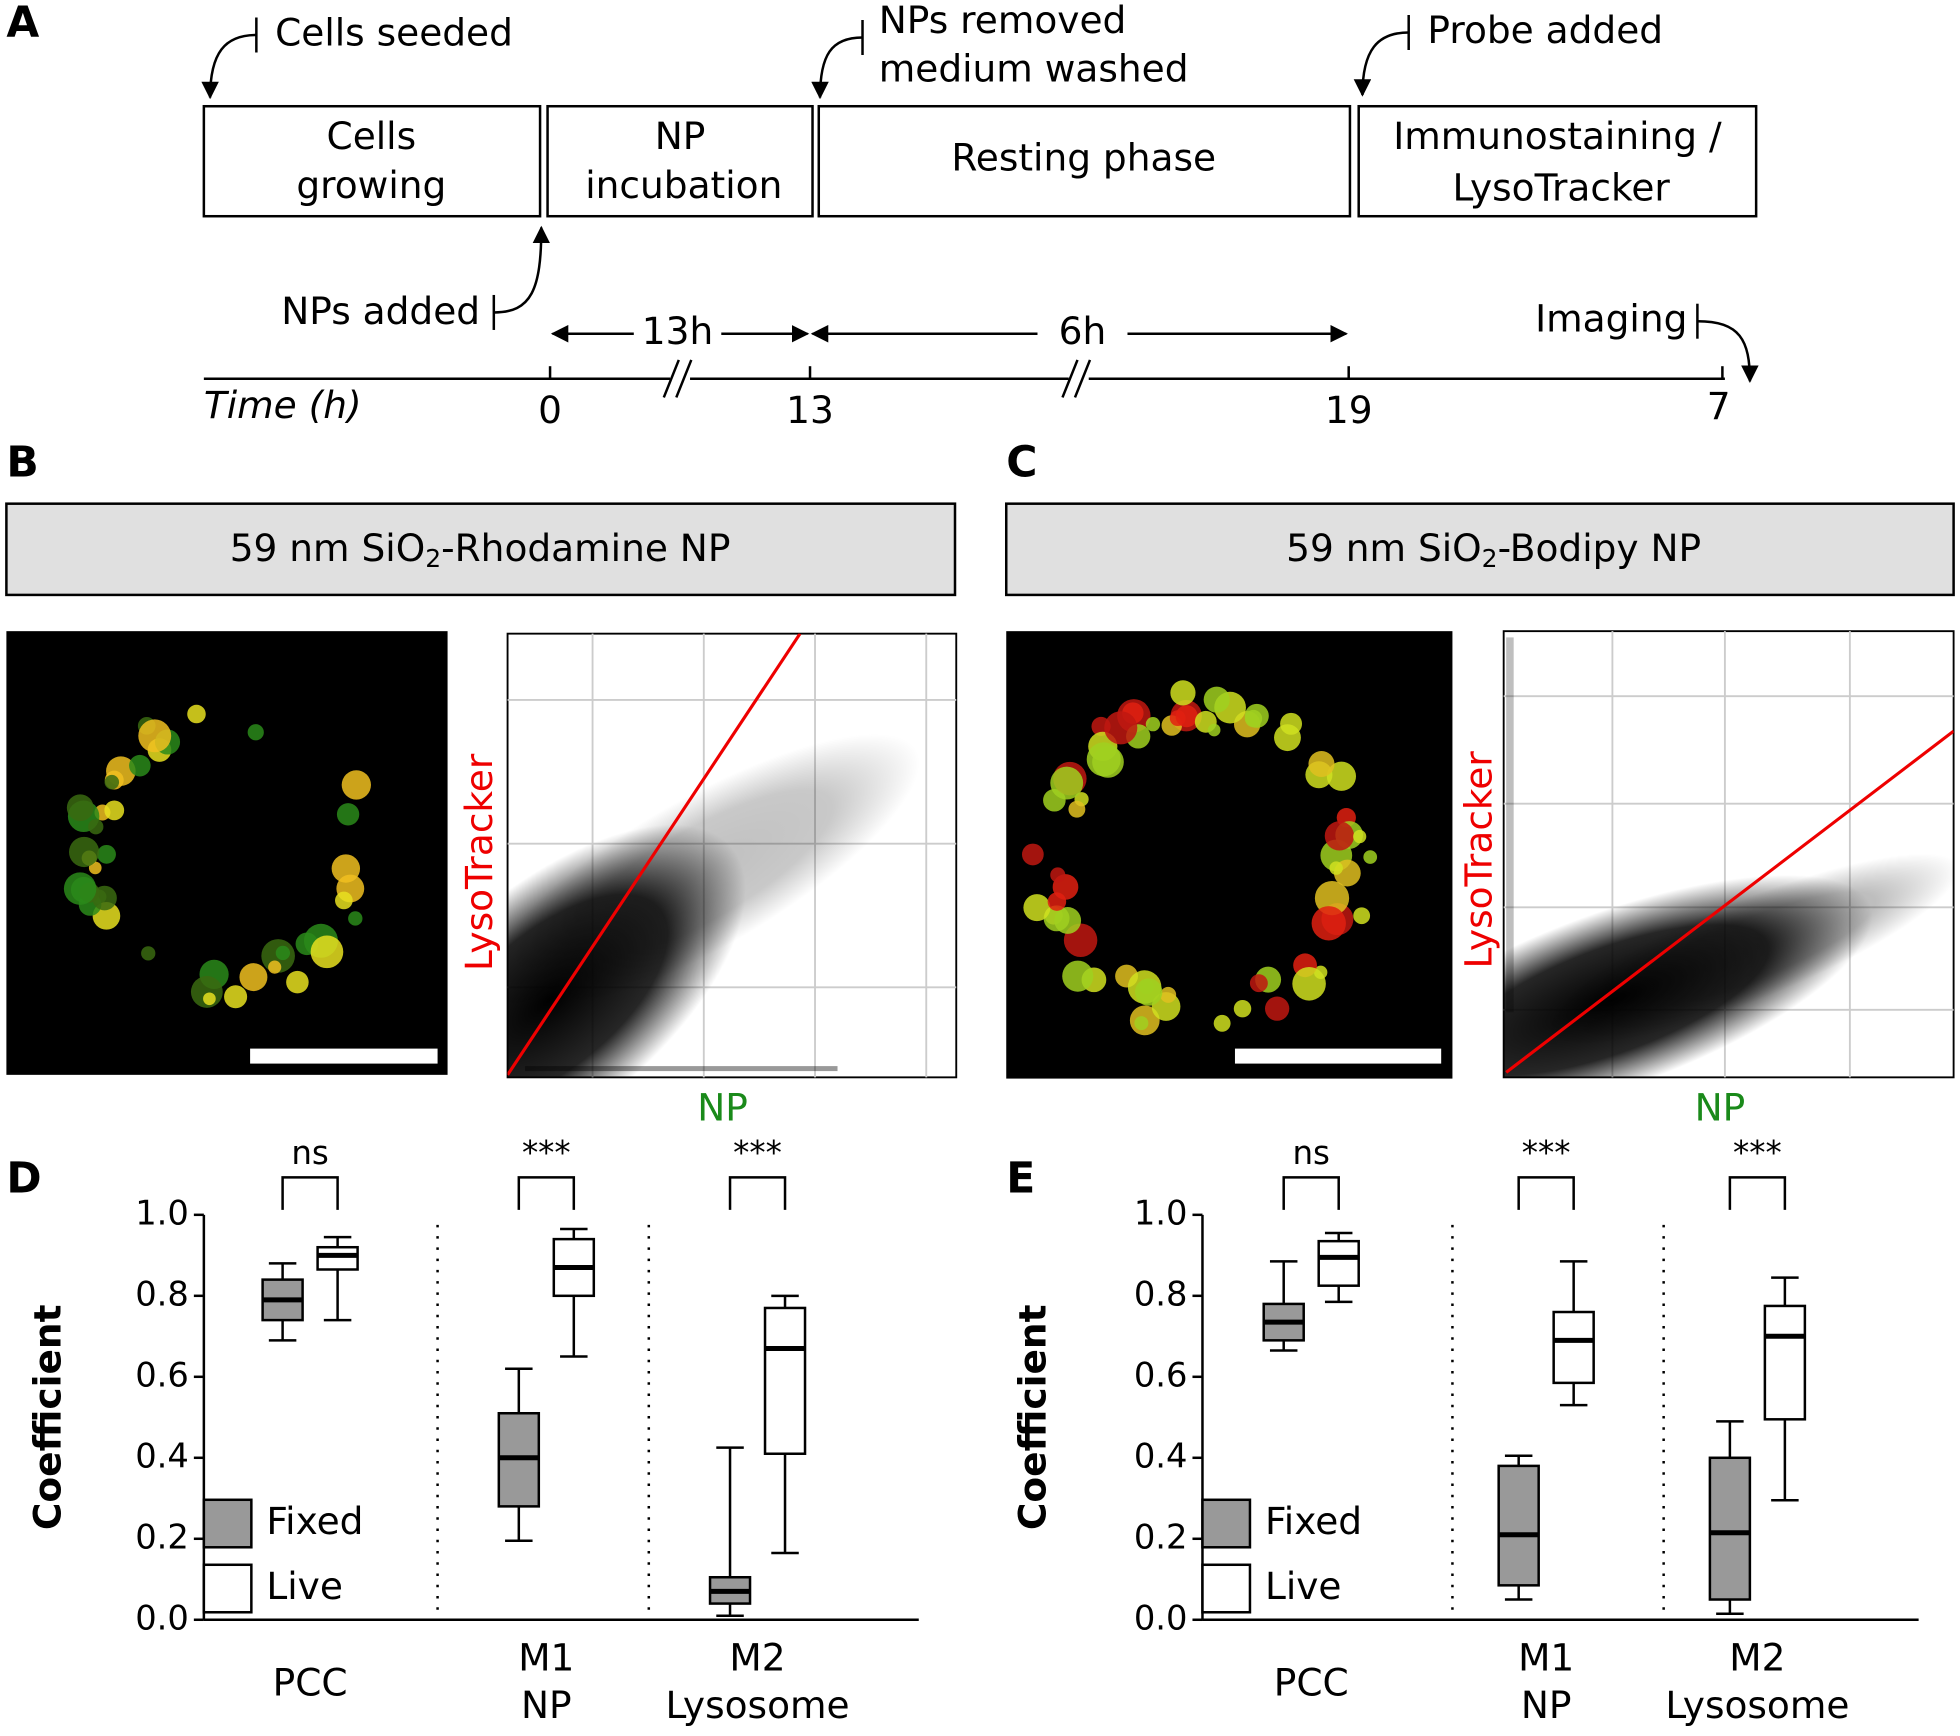 The width and height of the screenshot is (1960, 1736). I want to click on y-tick-label: 1.0, so click(162, 1212).